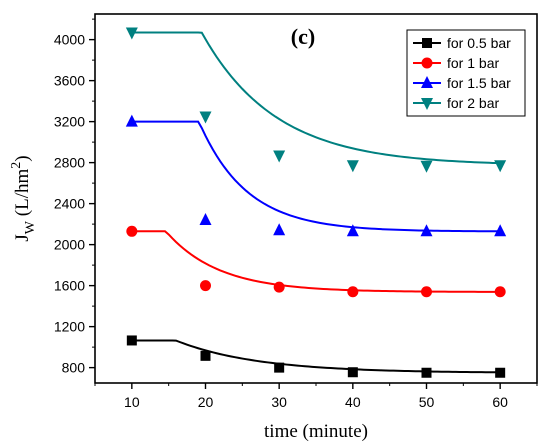 Image resolution: width=550 pixels, height=445 pixels. I want to click on y-tick-label: 1600, so click(69, 286).